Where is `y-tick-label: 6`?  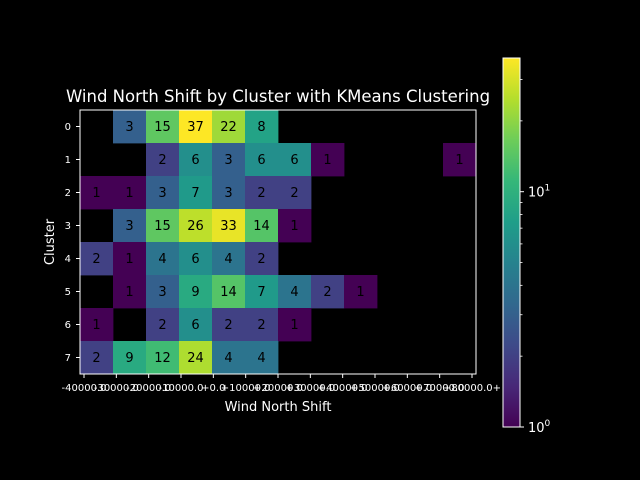
y-tick-label: 6 is located at coordinates (68, 325).